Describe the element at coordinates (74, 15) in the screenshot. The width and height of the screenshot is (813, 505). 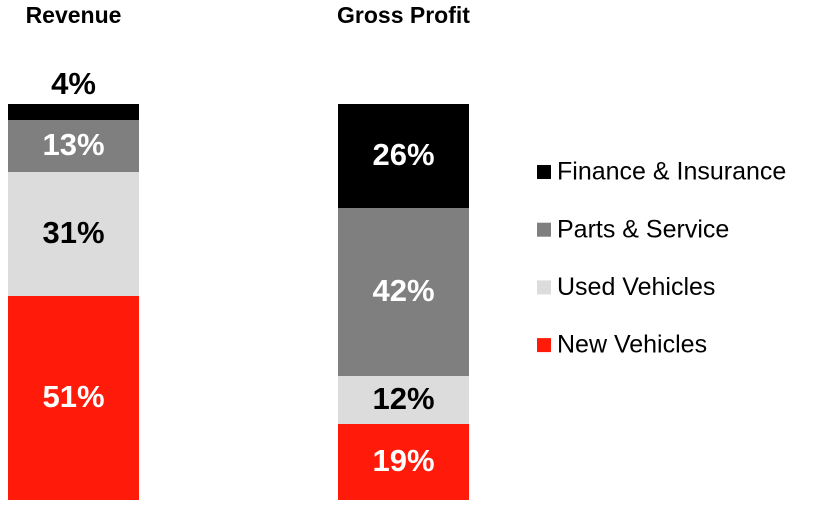
I see `category-title: Revenue` at that location.